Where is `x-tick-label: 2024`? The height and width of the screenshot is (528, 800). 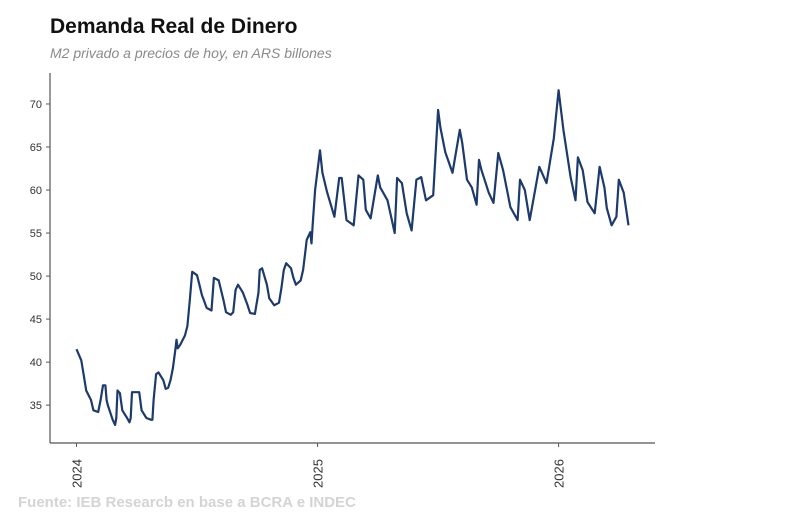
x-tick-label: 2024 is located at coordinates (77, 473).